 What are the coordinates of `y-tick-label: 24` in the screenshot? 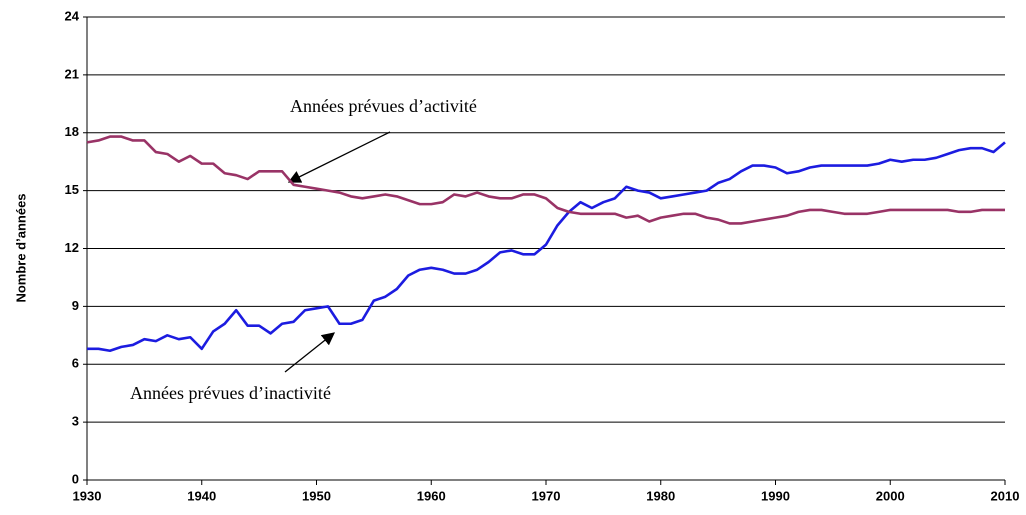 It's located at (72, 15).